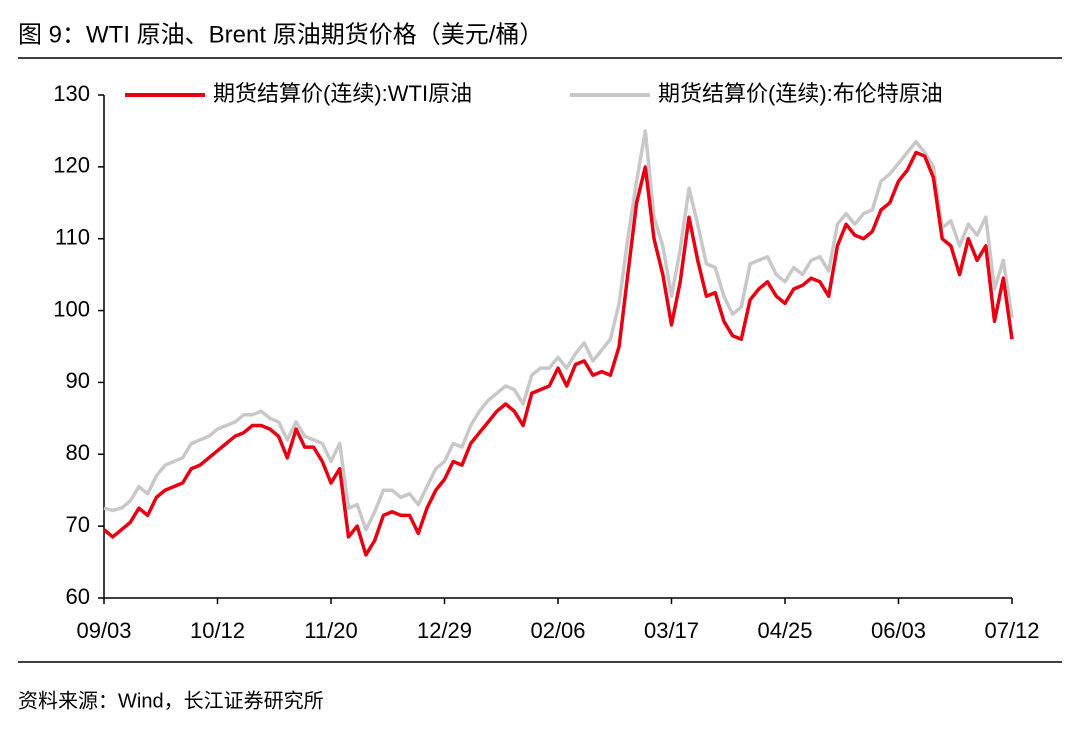  Describe the element at coordinates (78, 596) in the screenshot. I see `y-tick-label: 60` at that location.